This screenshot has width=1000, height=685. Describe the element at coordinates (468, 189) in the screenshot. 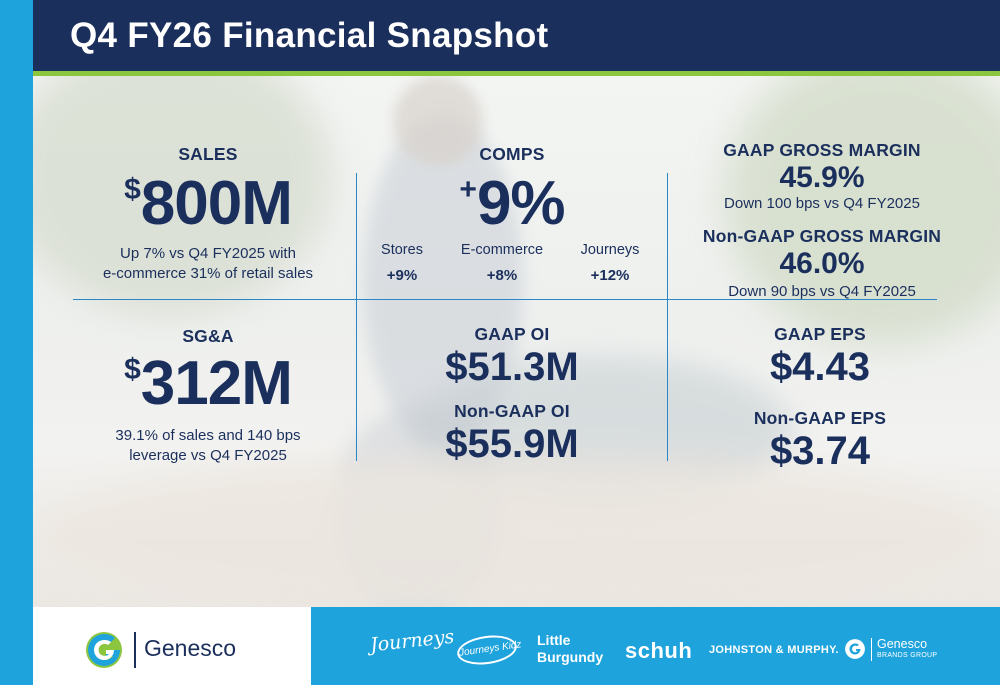

I see `comps-sign: +` at that location.